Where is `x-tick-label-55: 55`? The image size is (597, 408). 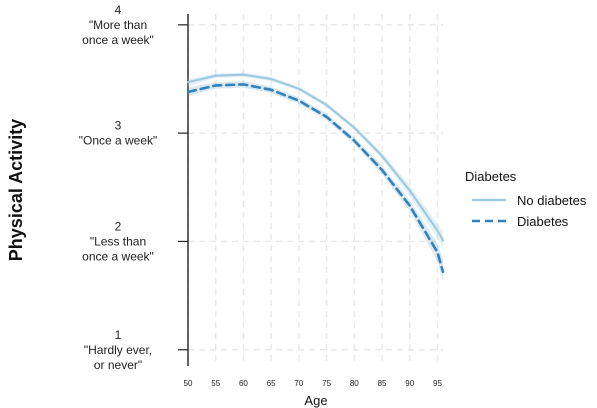
x-tick-label-55: 55 is located at coordinates (215, 383).